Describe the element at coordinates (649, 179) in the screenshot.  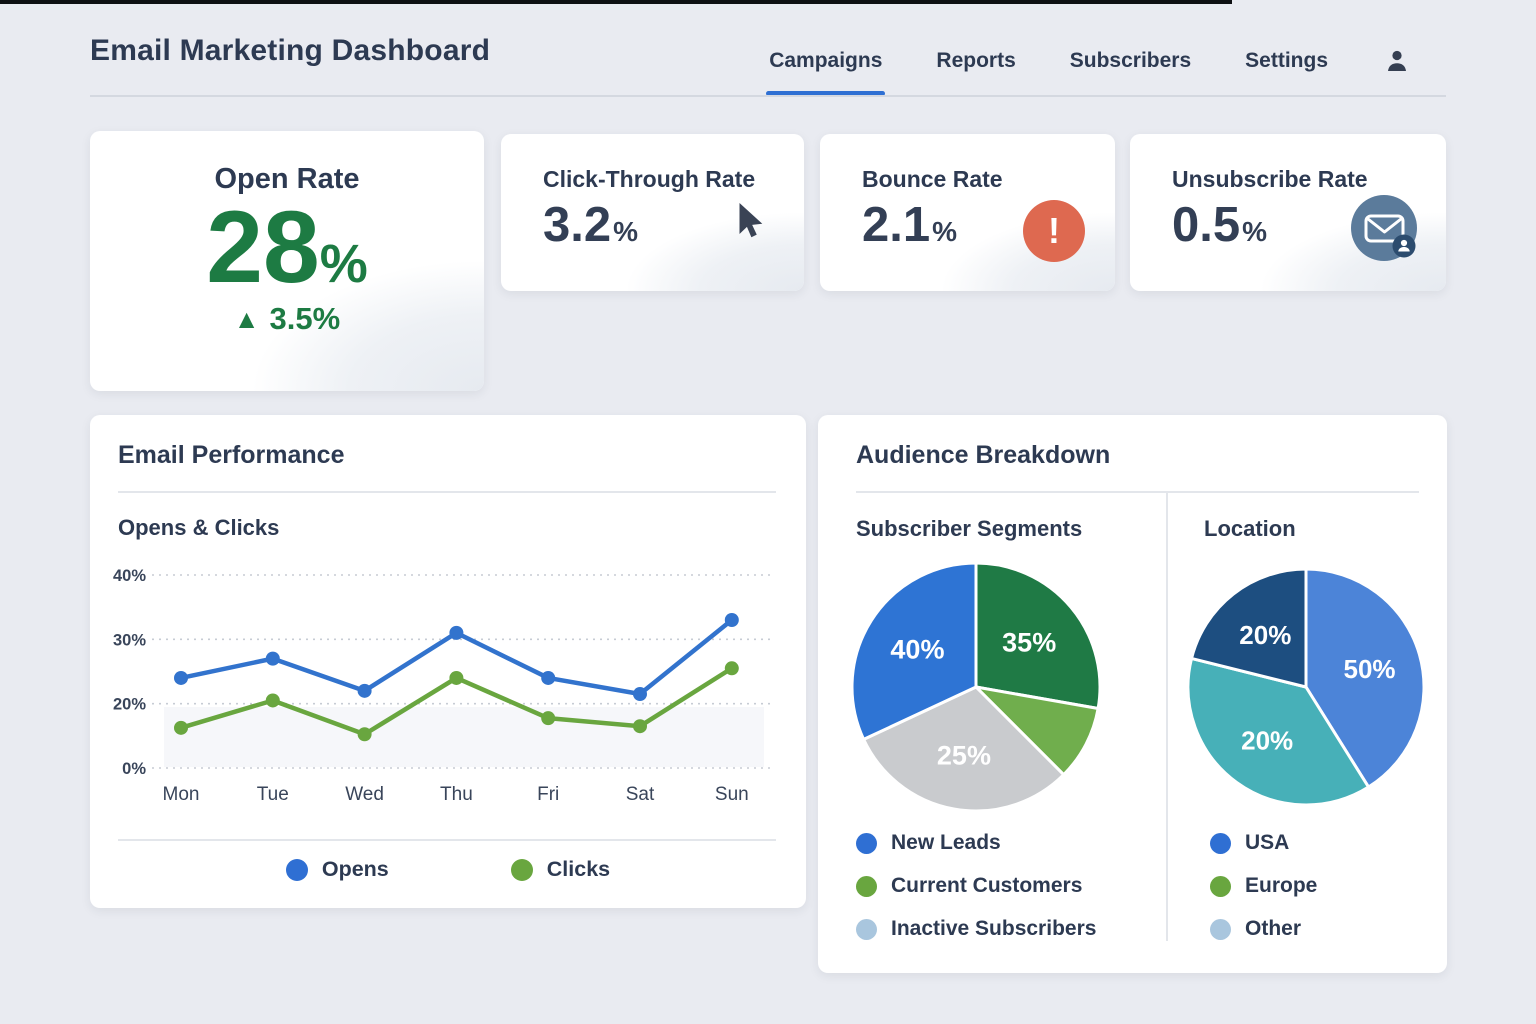
I see `ctr-title: Click-Through Rate` at that location.